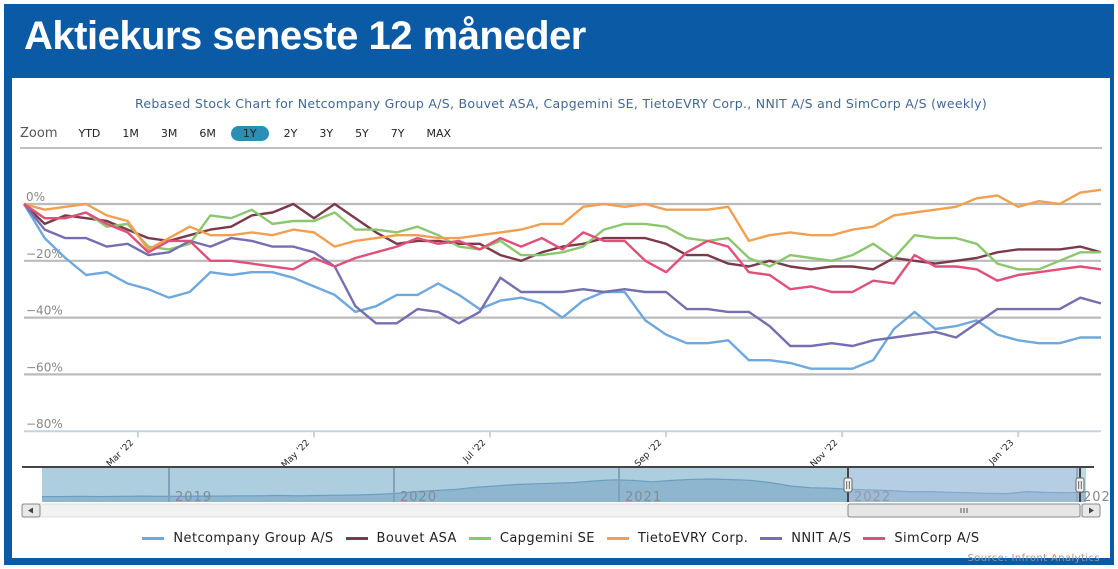 This screenshot has width=1118, height=569. What do you see at coordinates (824, 453) in the screenshot?
I see `x-tick-label: Nov '22` at bounding box center [824, 453].